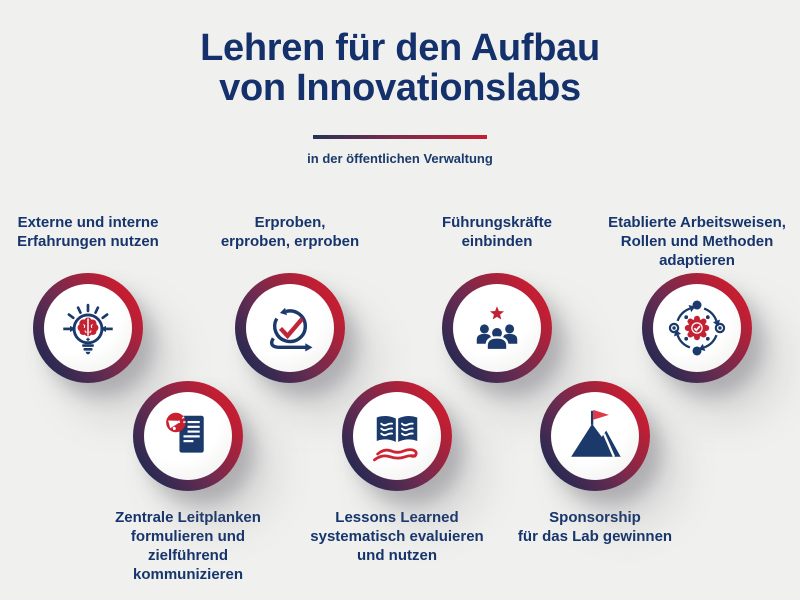 This screenshot has height=600, width=800. Describe the element at coordinates (595, 527) in the screenshot. I see `lesson-label: Sponsorship für das Lab gewinnen` at that location.